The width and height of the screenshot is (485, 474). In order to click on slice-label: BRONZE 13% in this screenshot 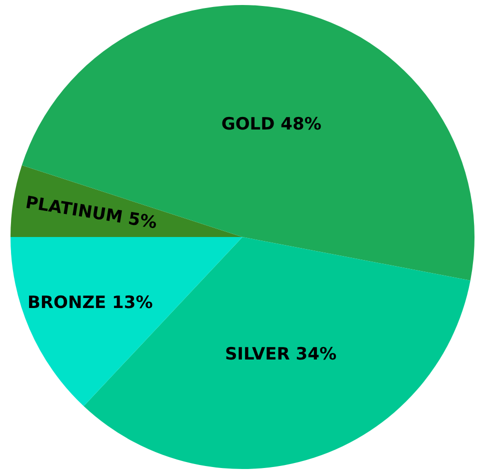, I will do `click(90, 302)`.